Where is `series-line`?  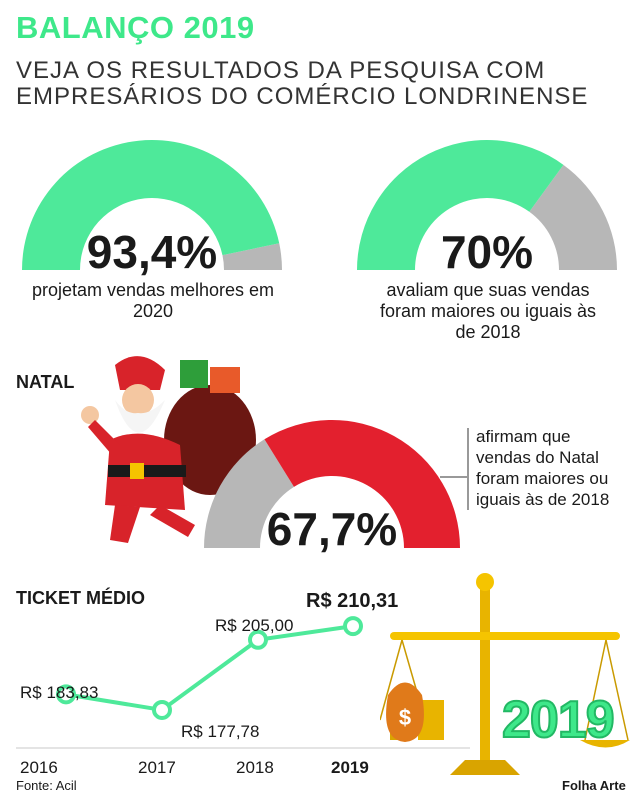
series-line is located at coordinates (209, 668).